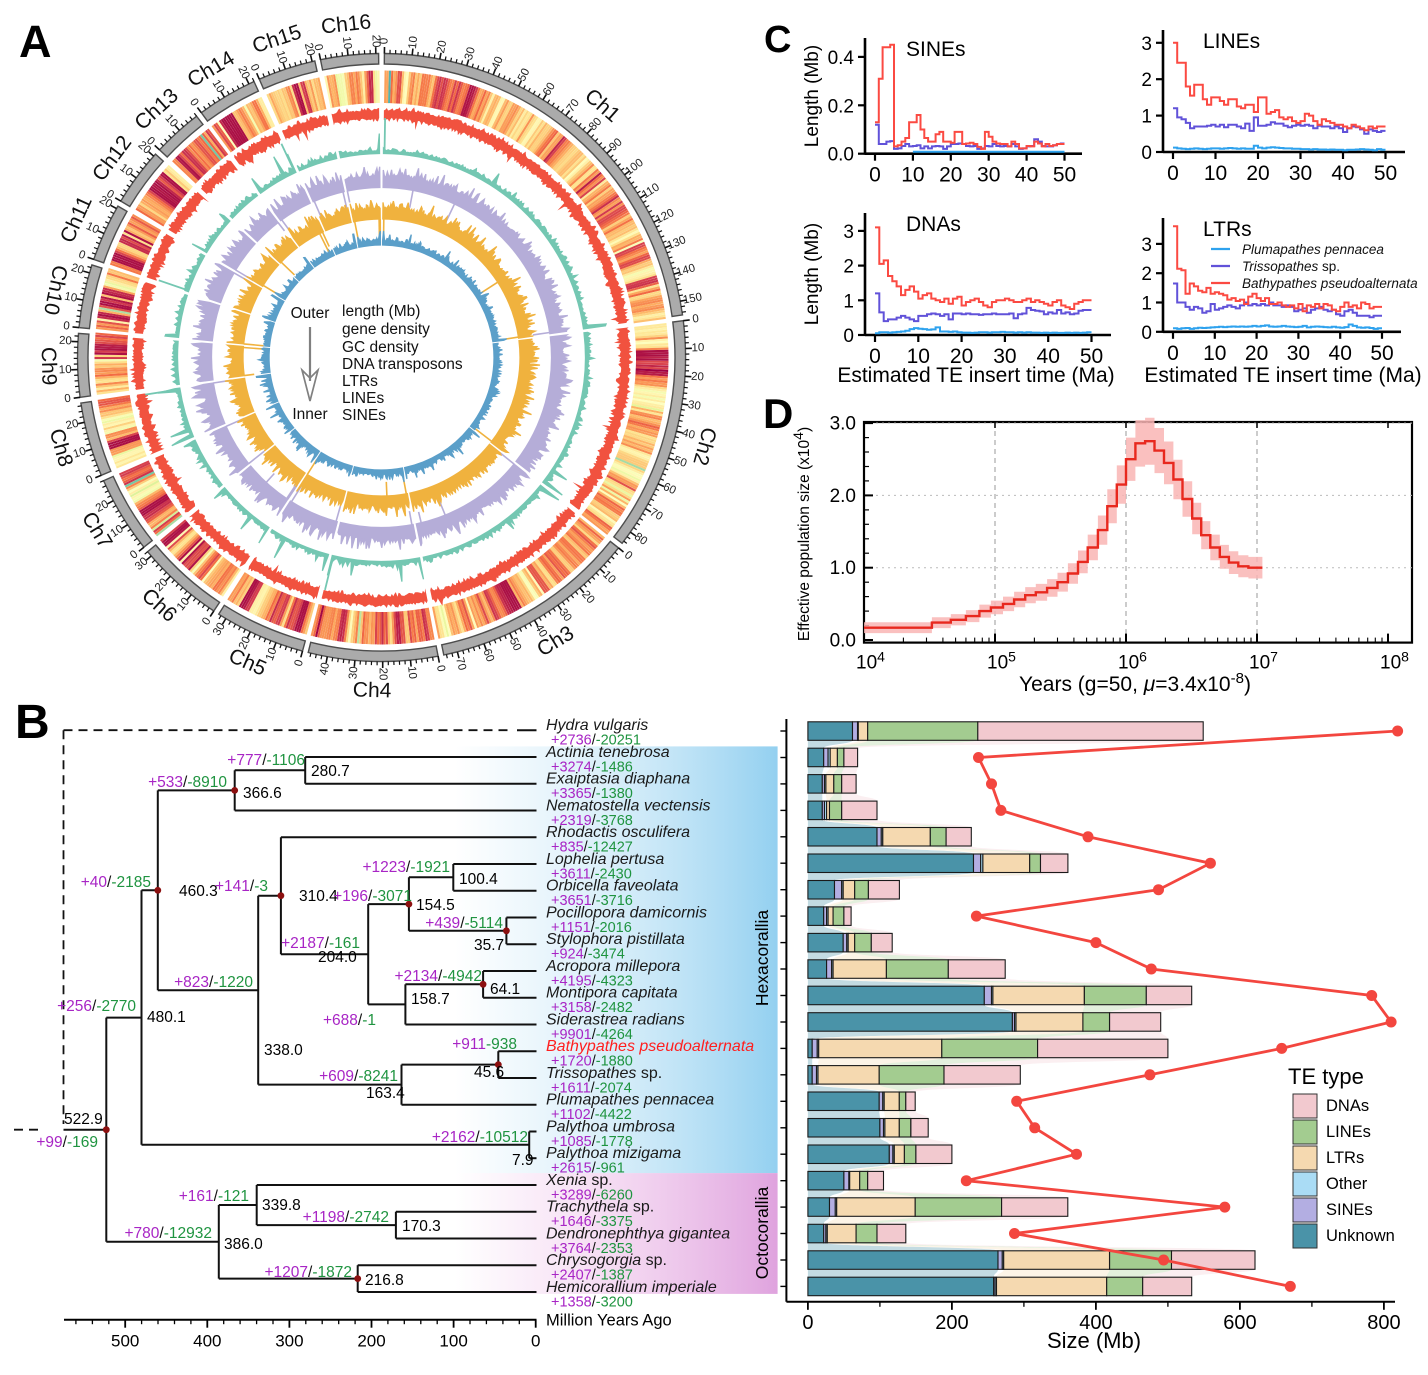 The width and height of the screenshot is (1428, 1375). Describe the element at coordinates (435, 905) in the screenshot. I see `svg-text: 154.5` at that location.